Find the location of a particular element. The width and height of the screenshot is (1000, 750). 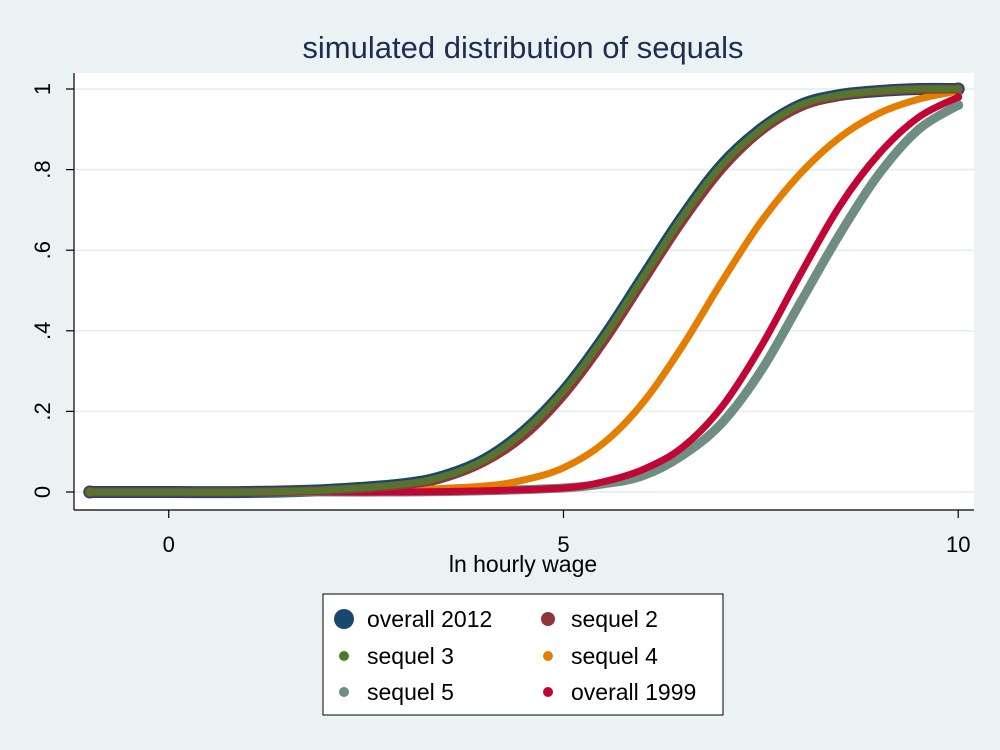

y-tick-label: 1 is located at coordinates (42, 89).